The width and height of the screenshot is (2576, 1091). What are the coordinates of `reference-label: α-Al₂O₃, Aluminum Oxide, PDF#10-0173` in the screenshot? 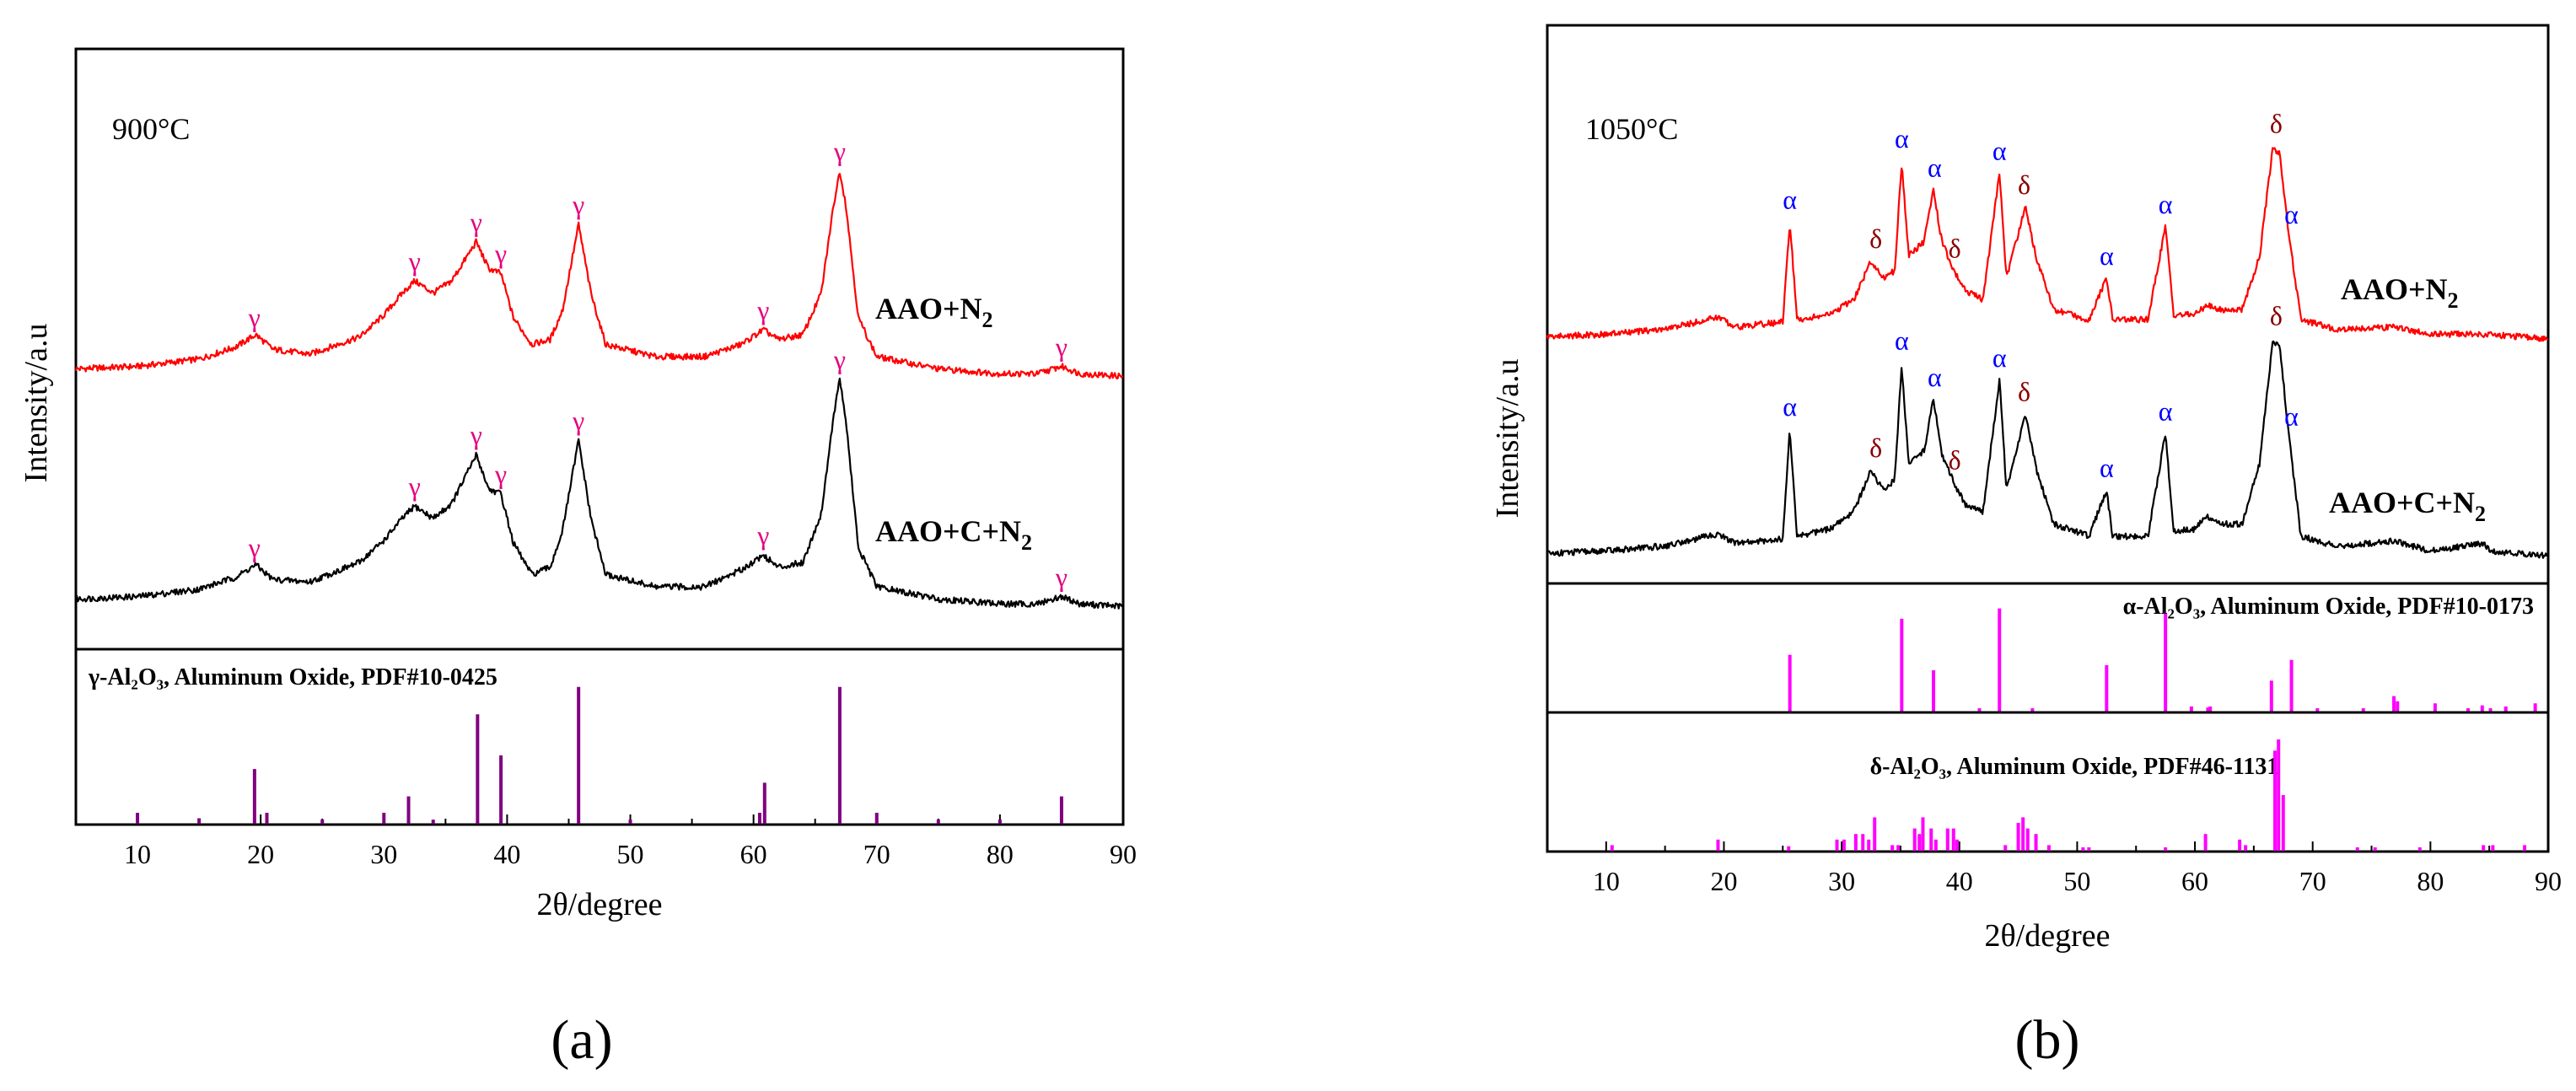 It's located at (2329, 607).